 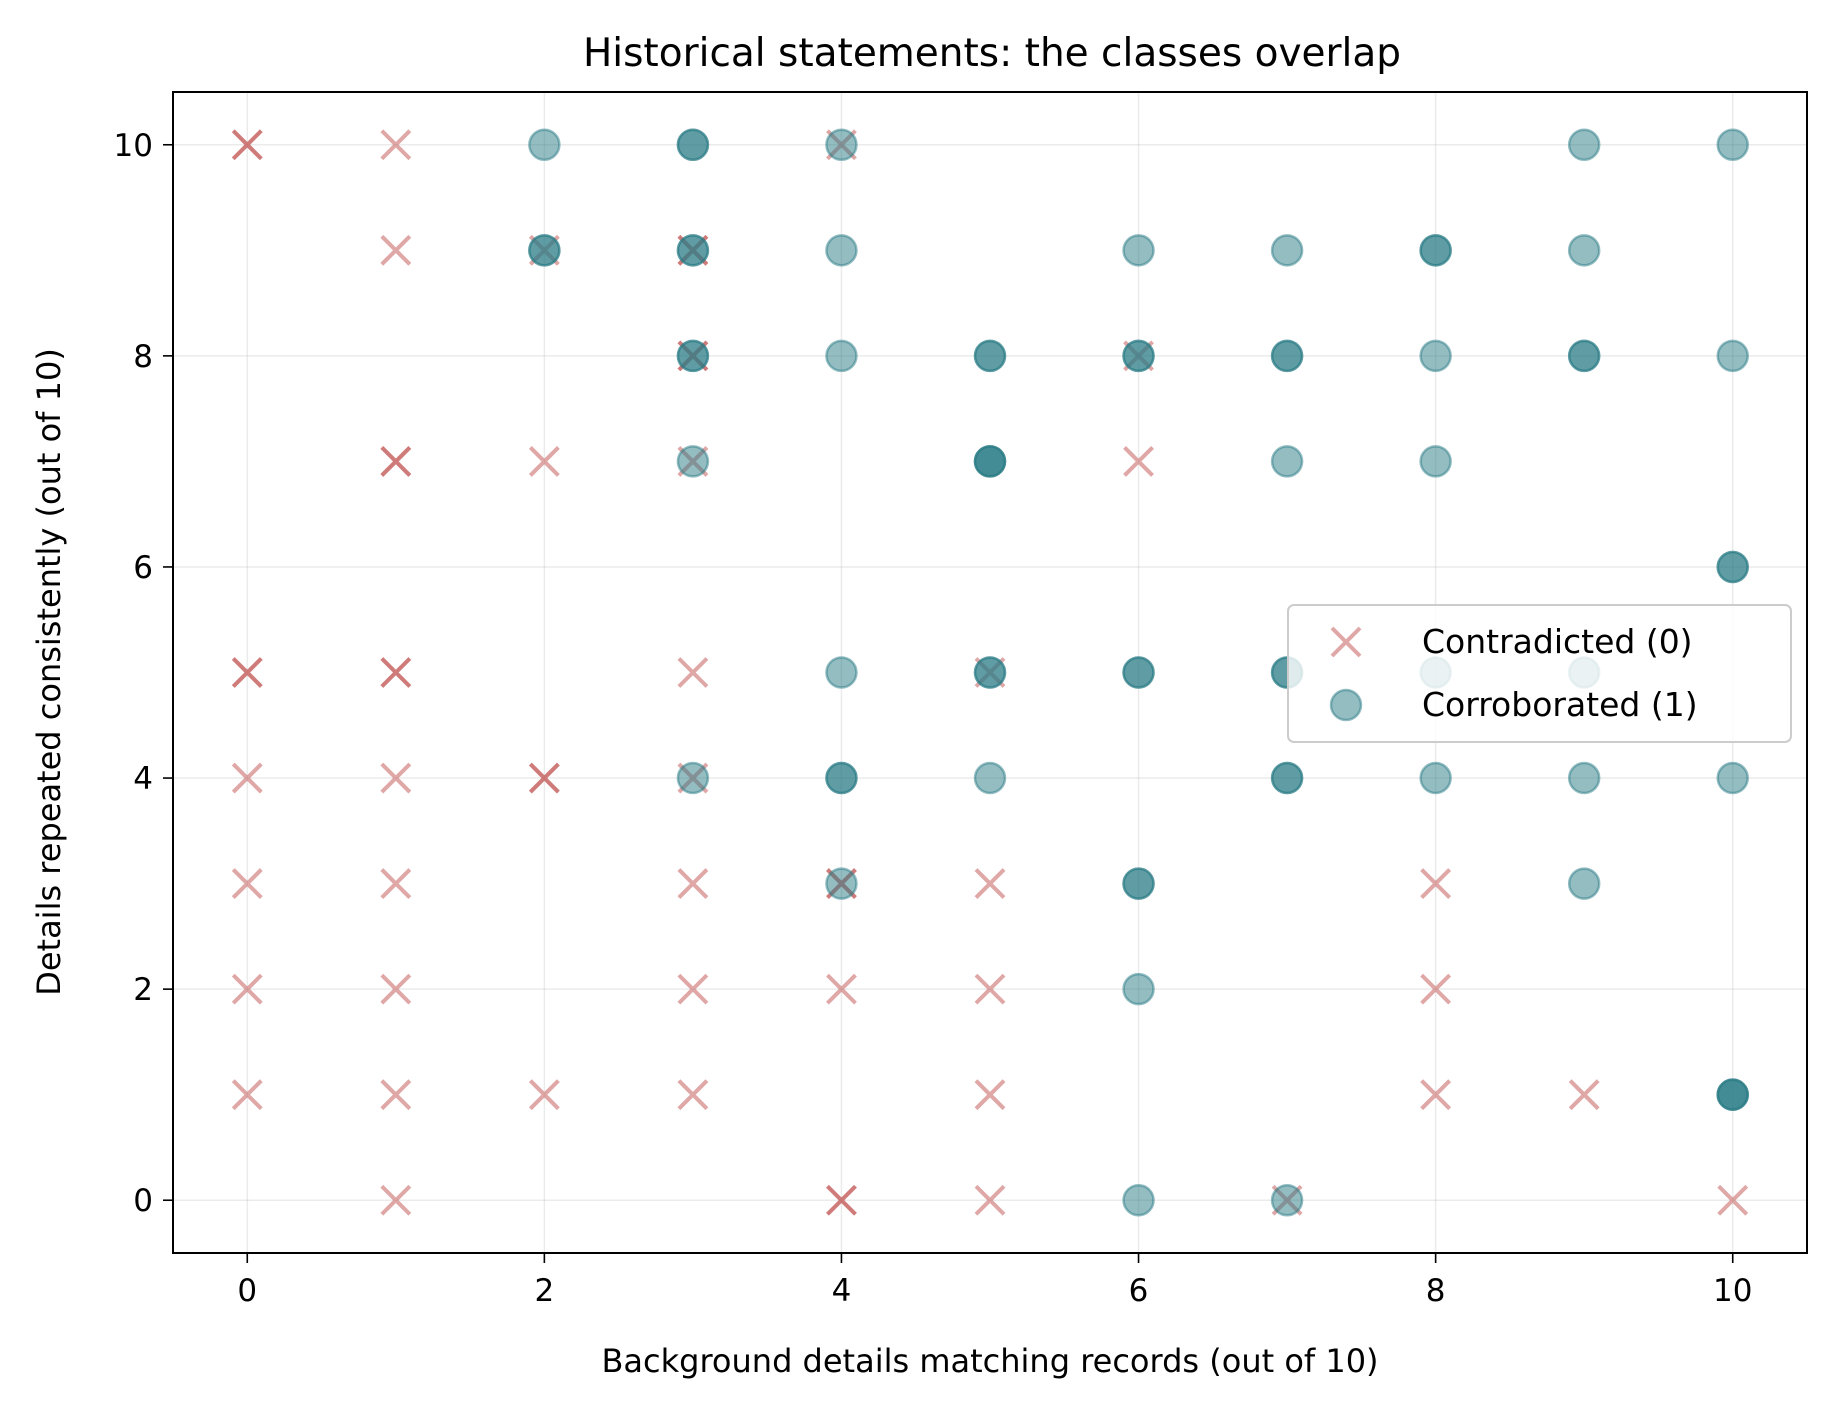 I want to click on legend: Contradicted (0) Corroborated (1), so click(x=1539, y=673).